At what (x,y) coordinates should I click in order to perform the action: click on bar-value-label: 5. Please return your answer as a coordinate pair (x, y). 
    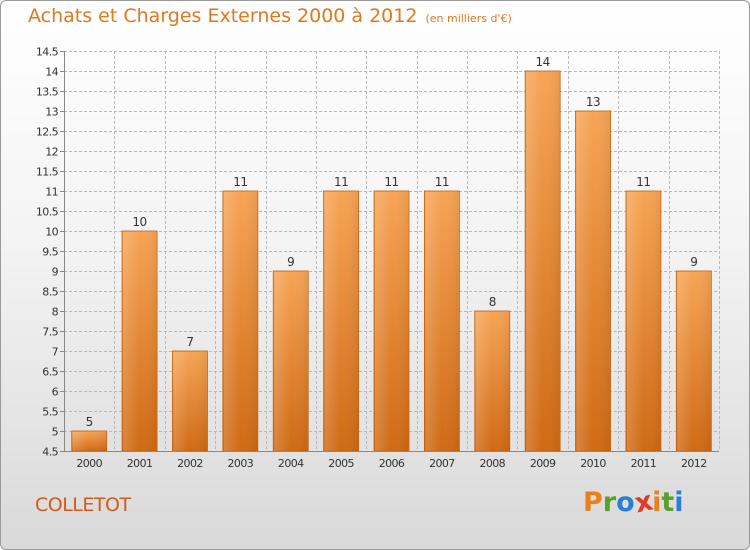
    Looking at the image, I should click on (89, 422).